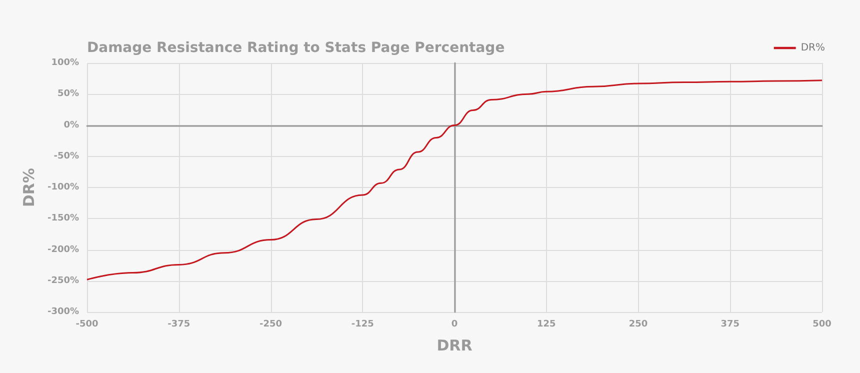 This screenshot has width=860, height=373. What do you see at coordinates (822, 325) in the screenshot?
I see `x-tick-label: 500` at bounding box center [822, 325].